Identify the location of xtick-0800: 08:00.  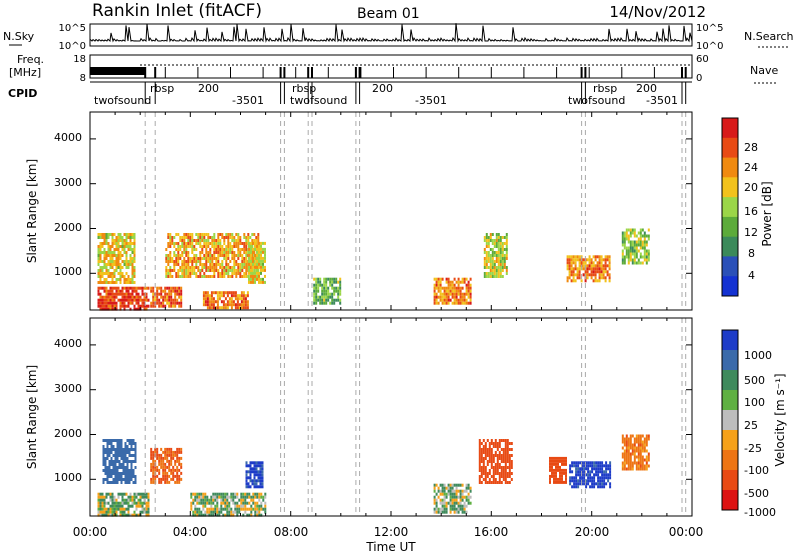
(291, 532).